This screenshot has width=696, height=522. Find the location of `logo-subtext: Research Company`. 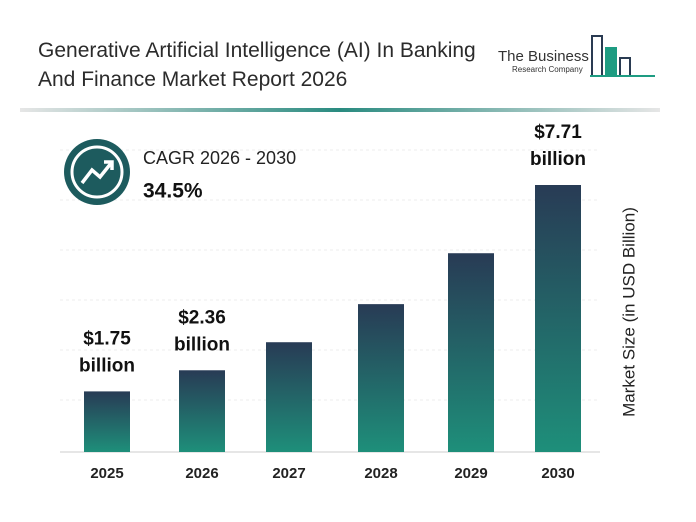

logo-subtext: Research Company is located at coordinates (547, 69).